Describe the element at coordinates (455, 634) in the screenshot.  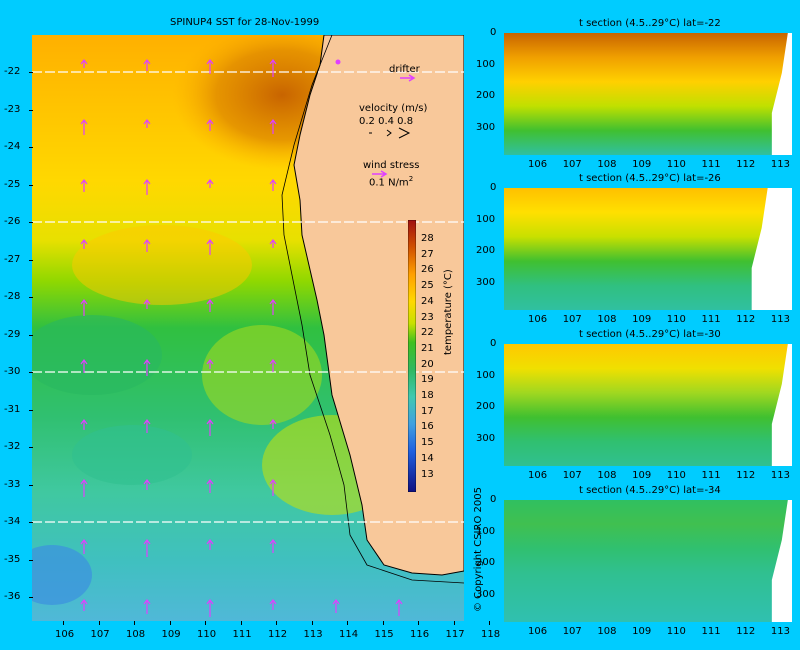
I see `lon-tick-label: 117` at that location.